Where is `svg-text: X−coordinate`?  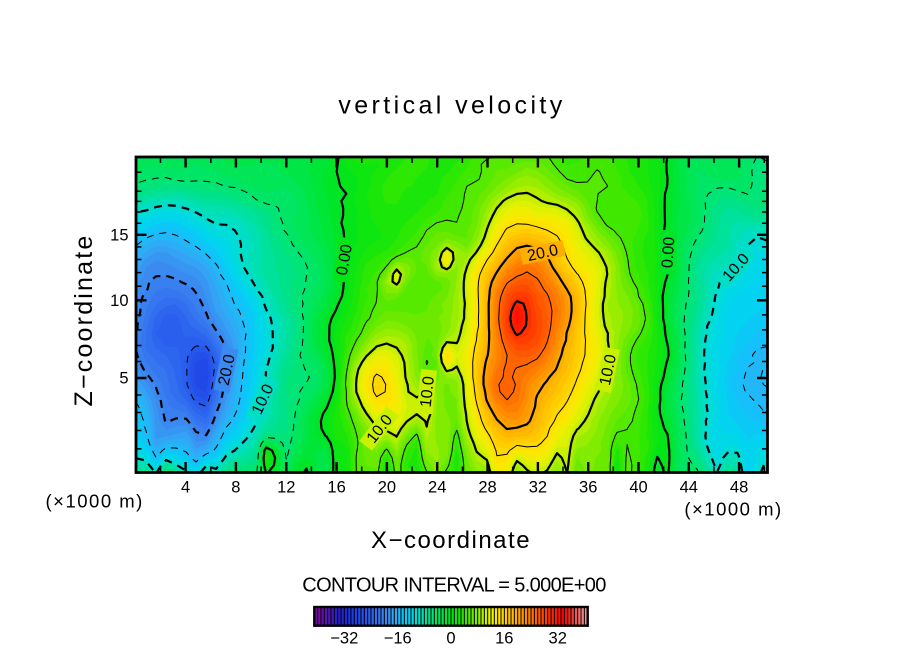 svg-text: X−coordinate is located at coordinates (451, 540).